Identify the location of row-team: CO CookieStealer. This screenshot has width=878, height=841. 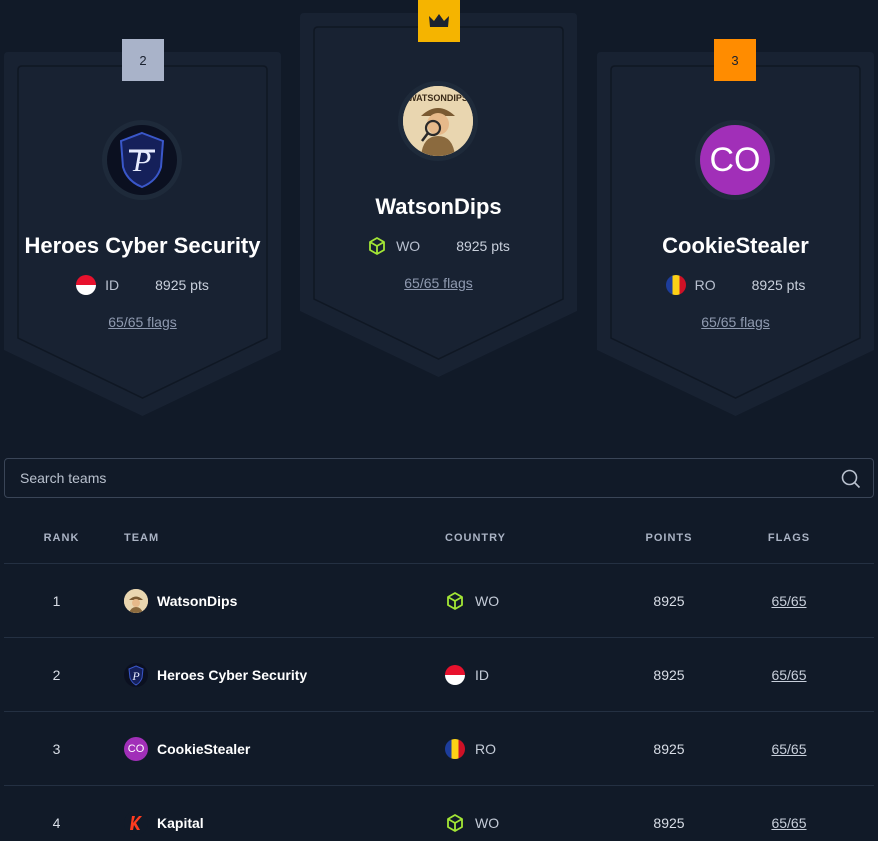
(284, 748).